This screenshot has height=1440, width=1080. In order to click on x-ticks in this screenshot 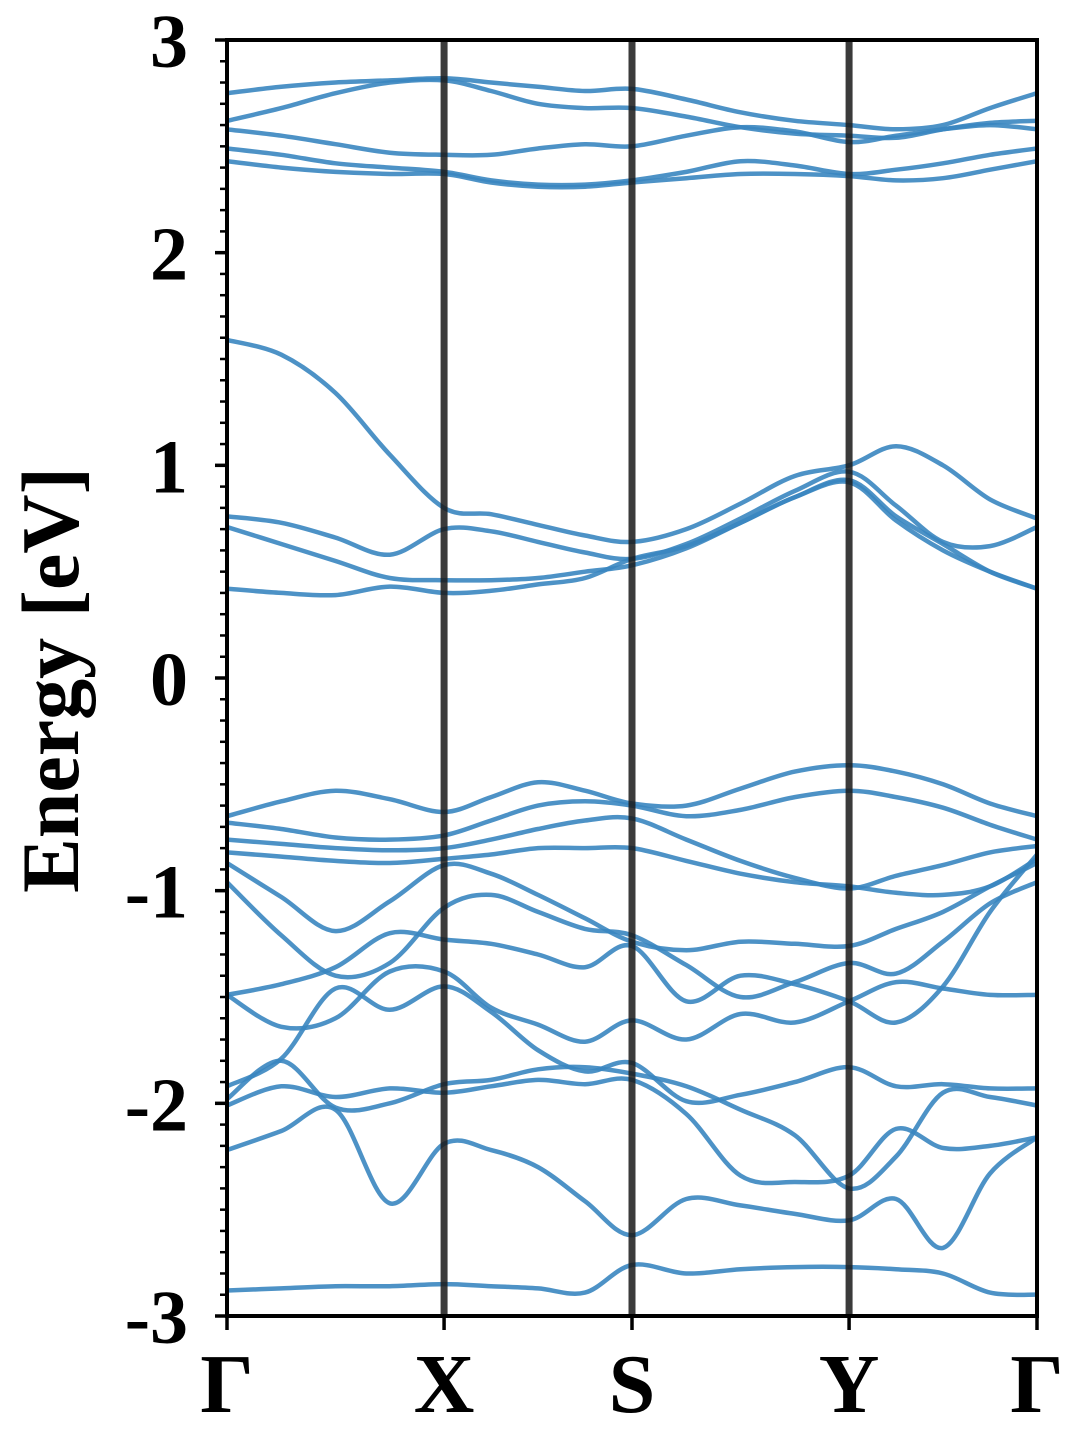, I will do `click(632, 1323)`.